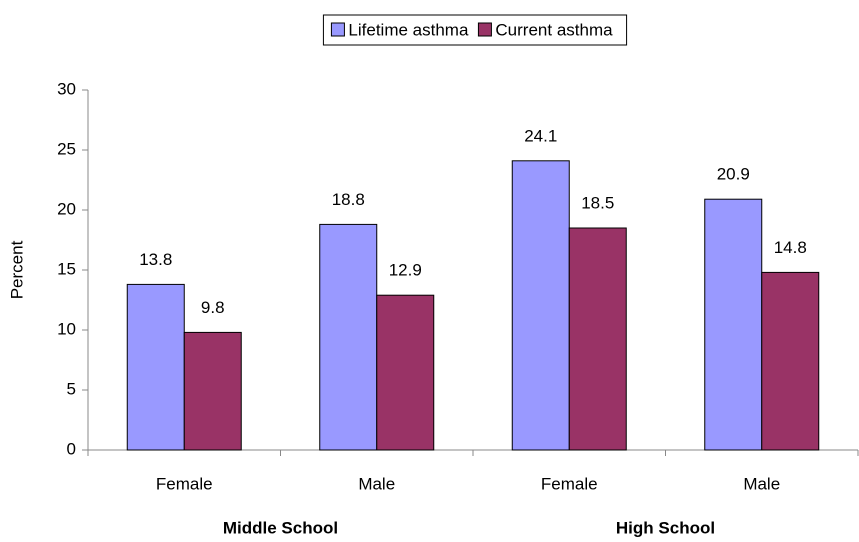 The image size is (859, 542). Describe the element at coordinates (554, 29) in the screenshot. I see `legend-label: Current asthma` at that location.